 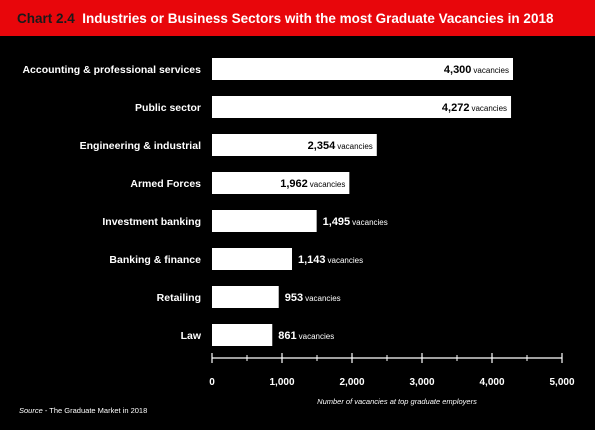 I want to click on category-label: Banking & finance, so click(x=155, y=260).